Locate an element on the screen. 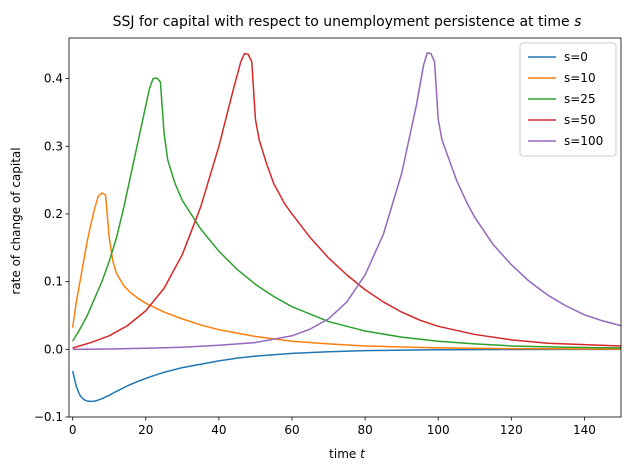 This screenshot has width=635, height=470. x-tick-label-80: 80 is located at coordinates (364, 430).